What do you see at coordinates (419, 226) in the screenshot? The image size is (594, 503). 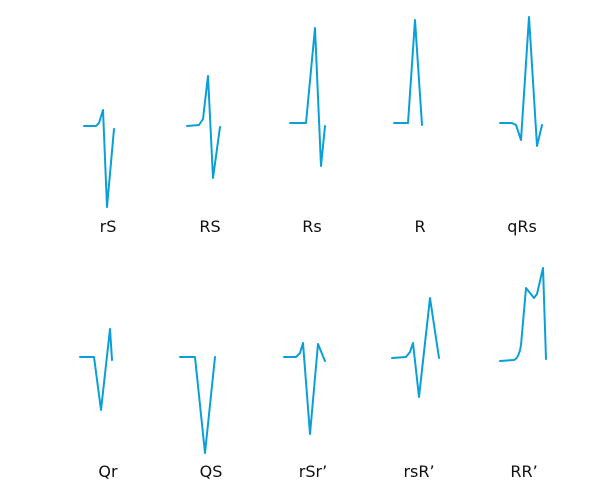 I see `complex-label-r: R` at bounding box center [419, 226].